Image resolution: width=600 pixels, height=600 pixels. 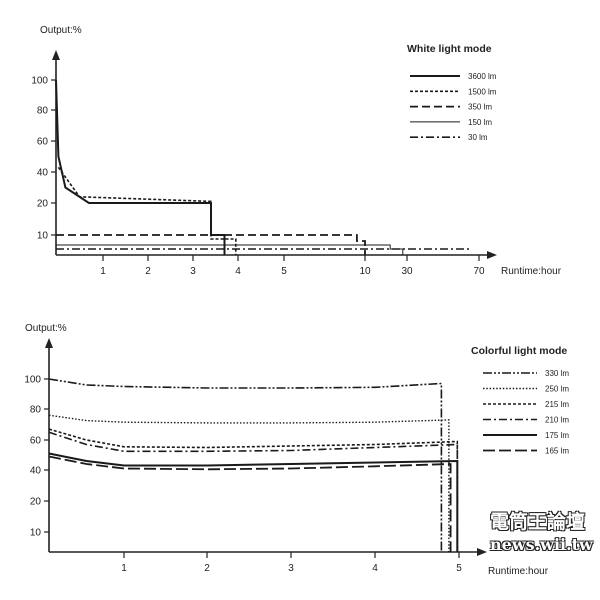 I want to click on legend-label: 175 lm, so click(x=557, y=435).